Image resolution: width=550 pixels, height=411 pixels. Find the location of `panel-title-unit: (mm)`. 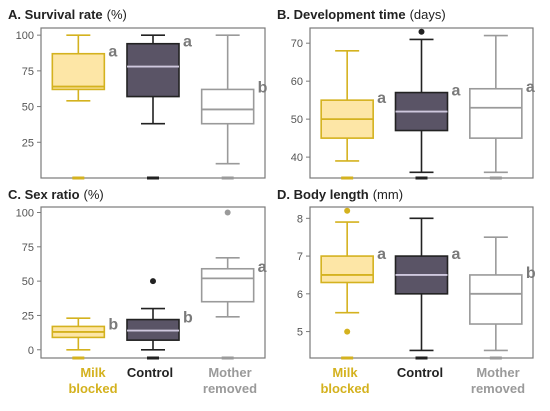

panel-title-unit: (mm) is located at coordinates (388, 194).